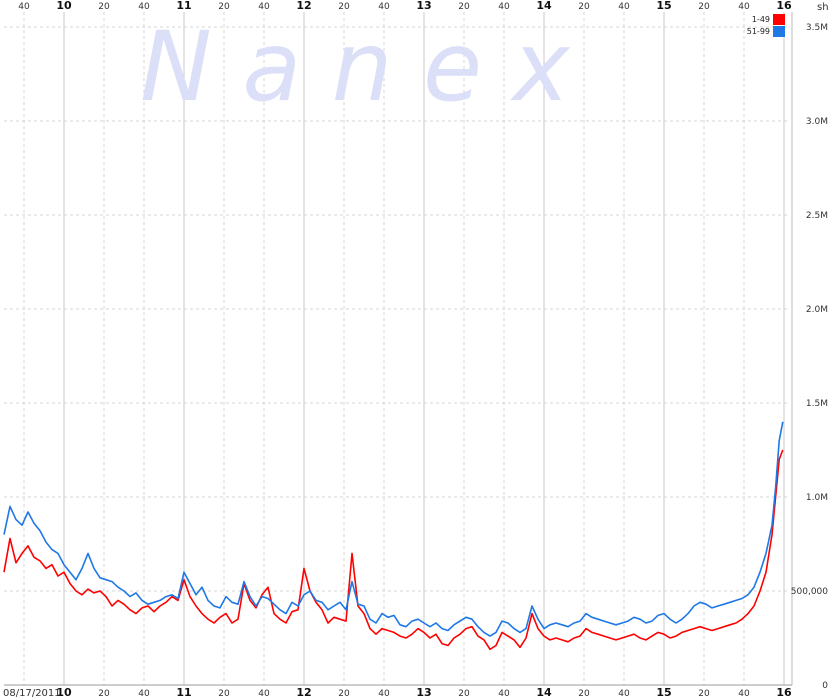  I want to click on x-tick-top-label: 14, so click(544, 6).